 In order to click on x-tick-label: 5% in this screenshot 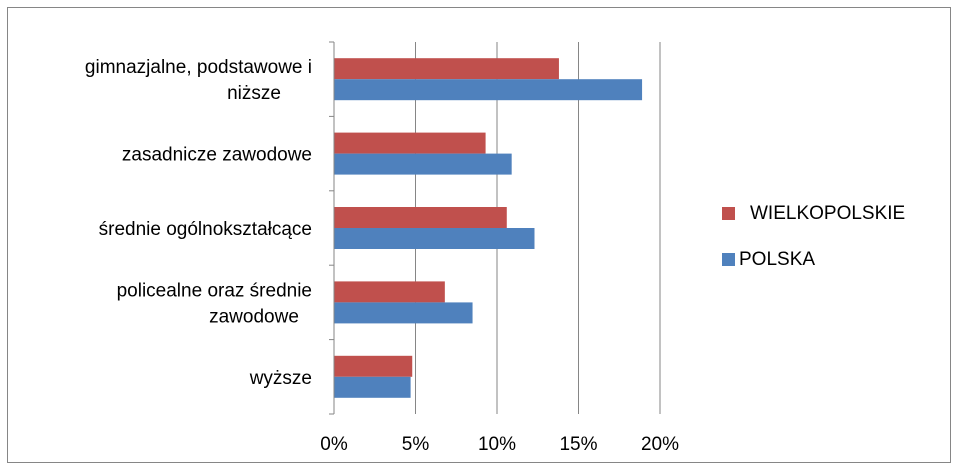, I will do `click(416, 444)`.